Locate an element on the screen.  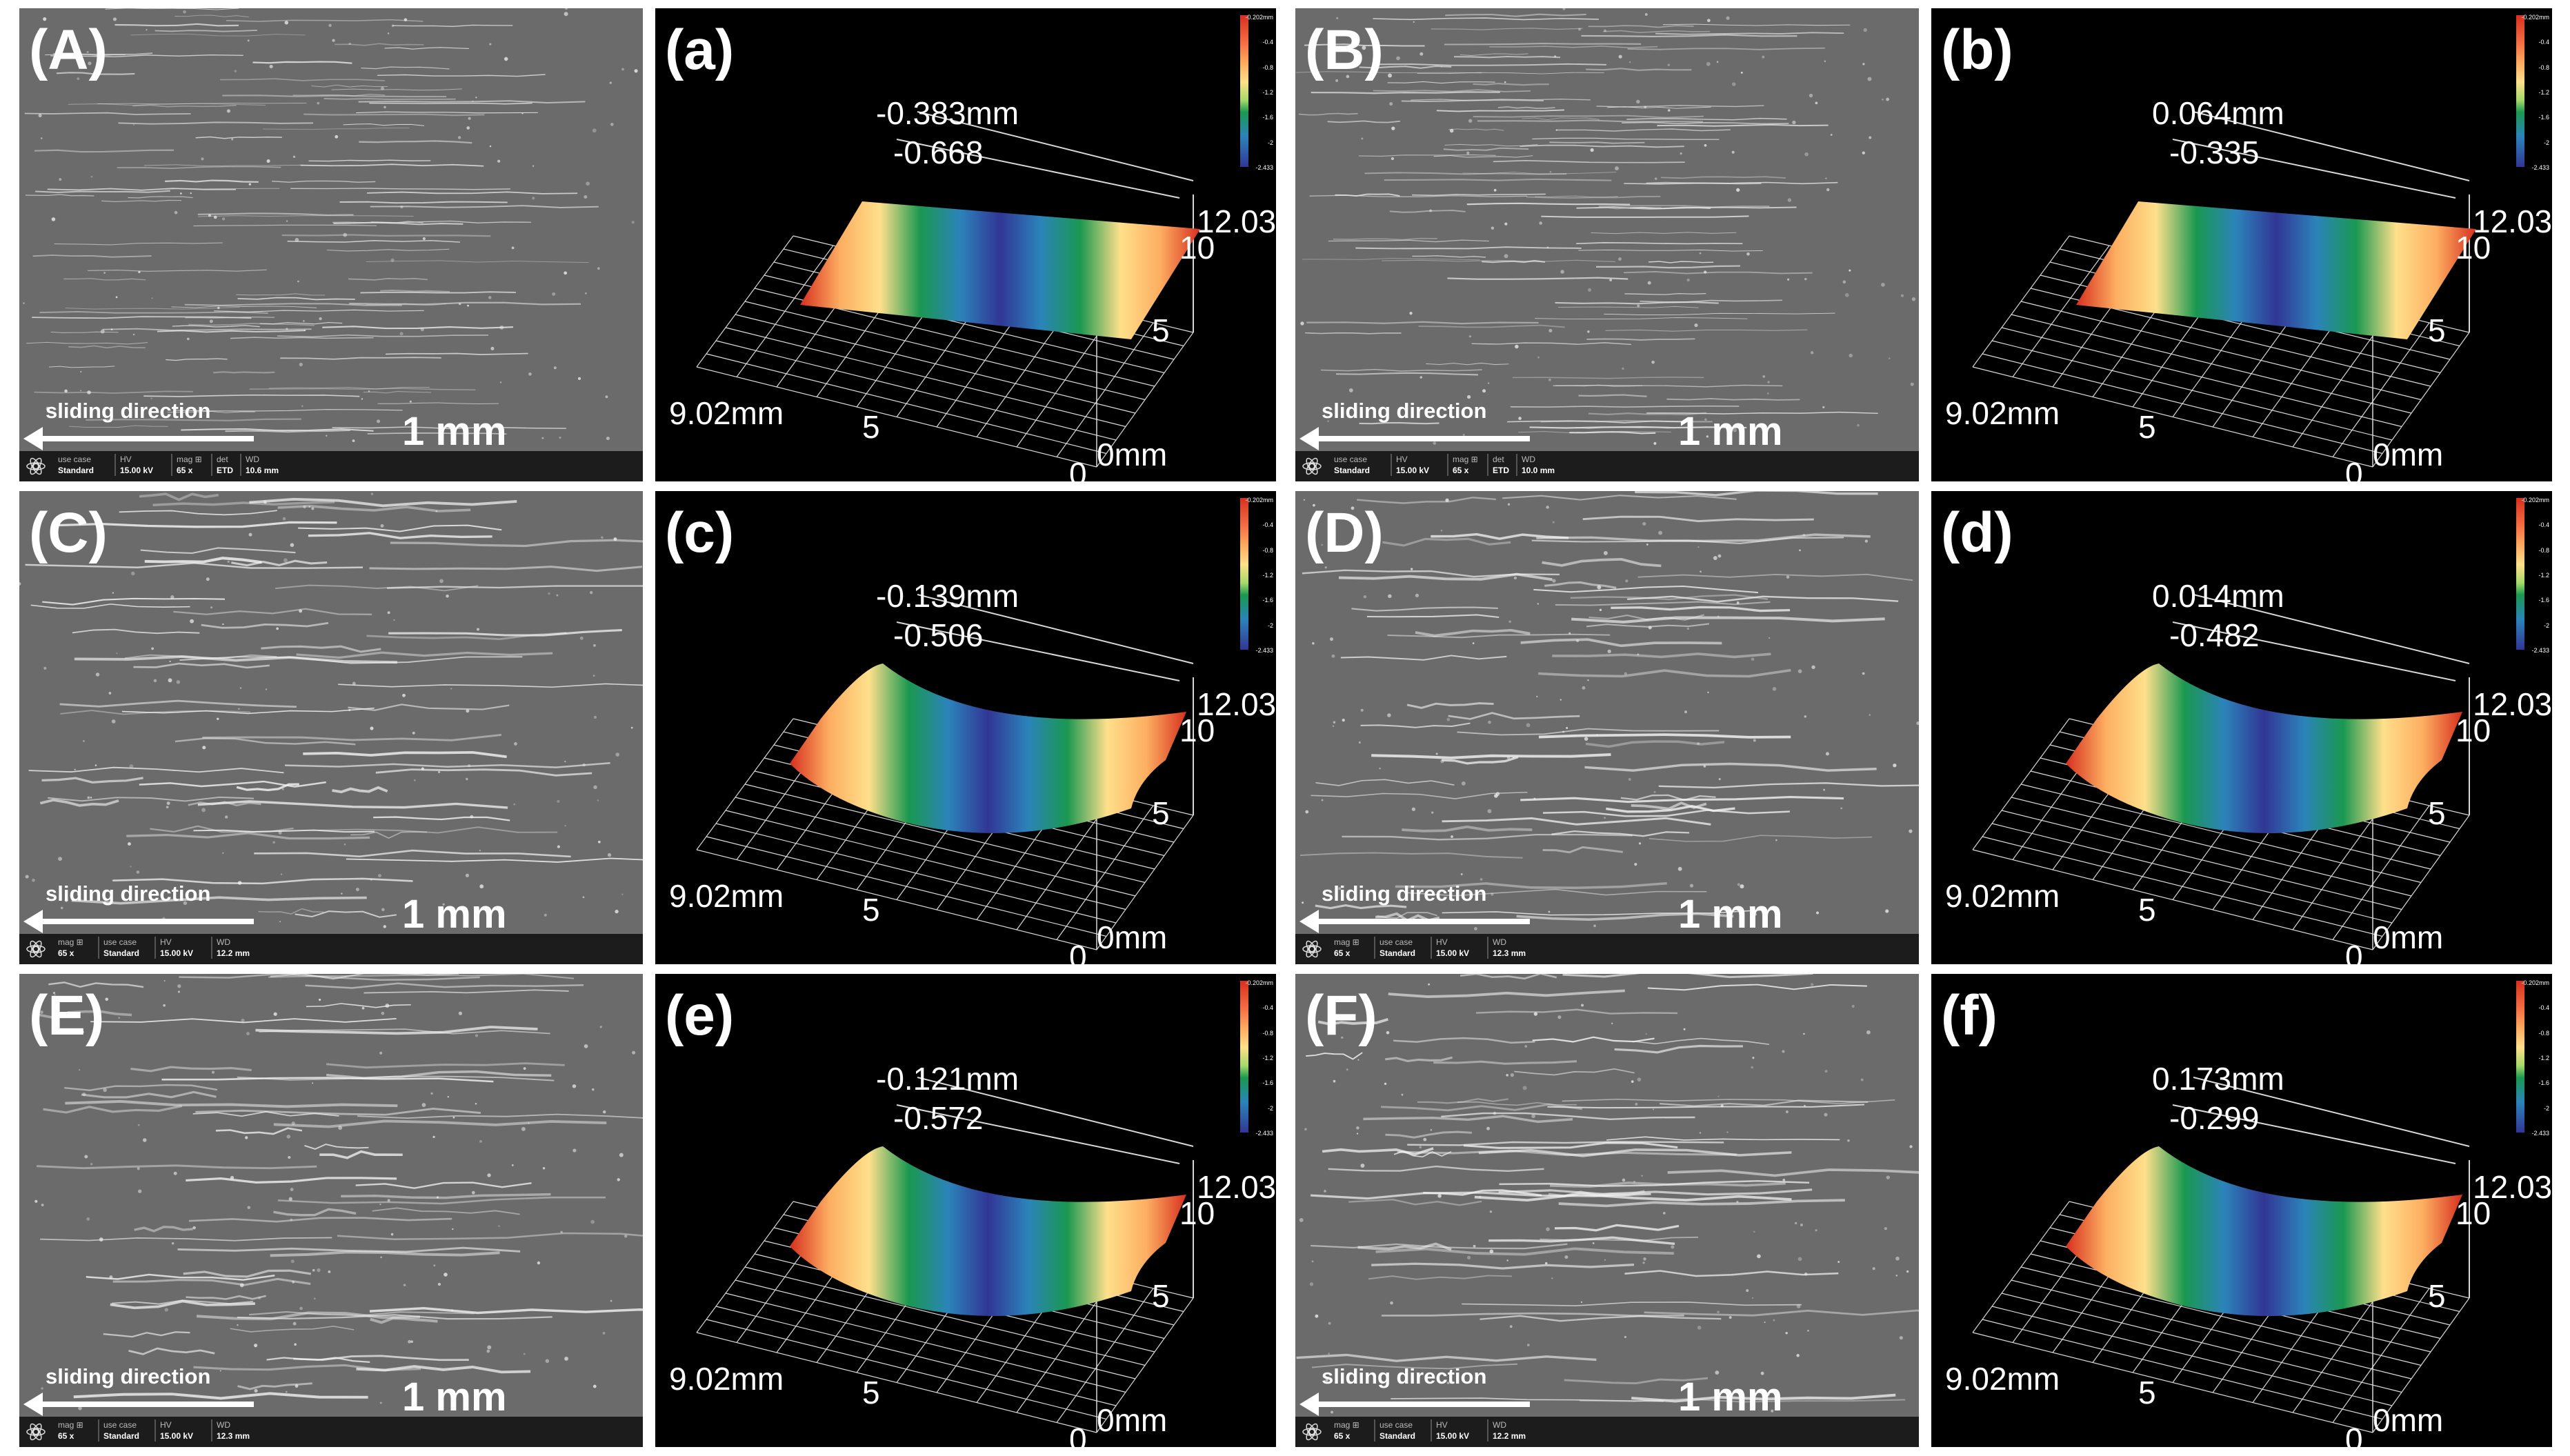
colorbar-tick-label: -0.8 is located at coordinates (1267, 67).